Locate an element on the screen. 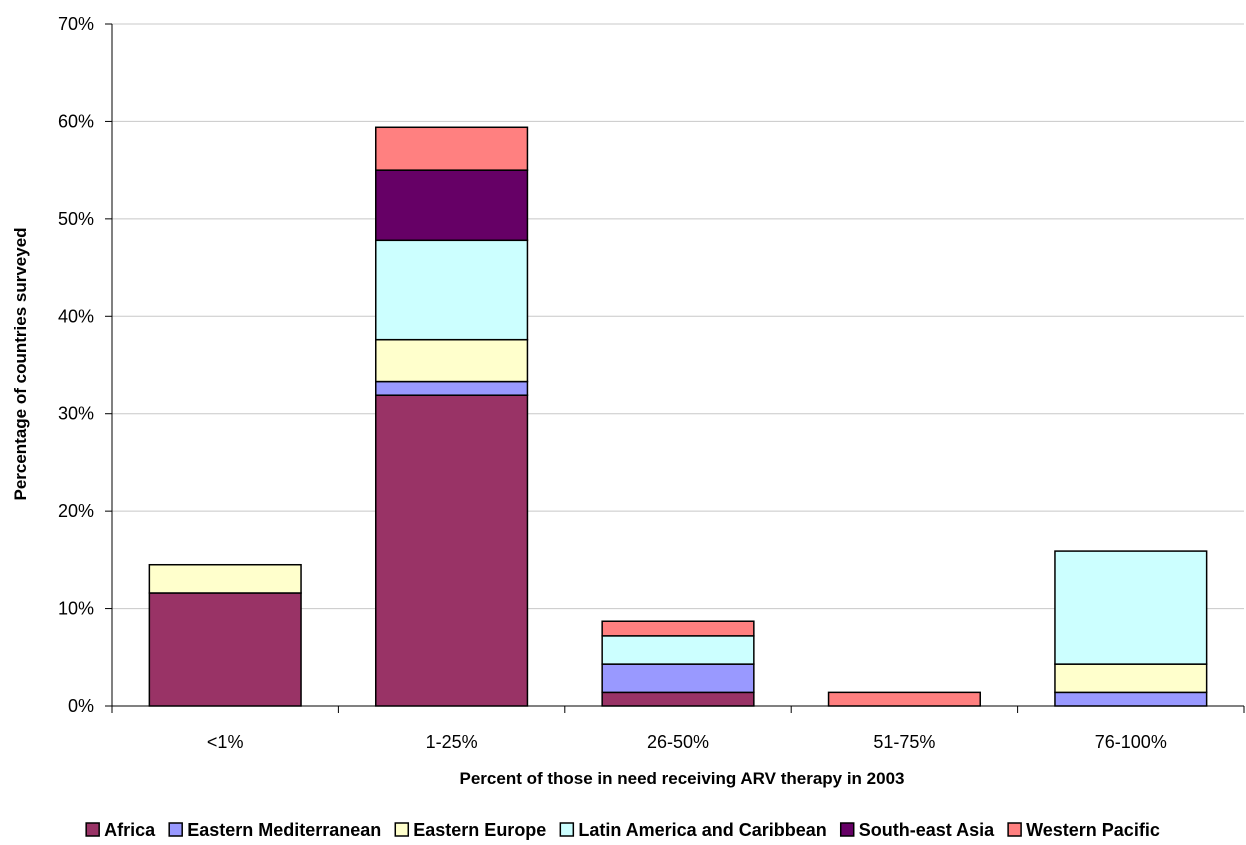 This screenshot has width=1246, height=845. legend-label: Africa is located at coordinates (130, 830).